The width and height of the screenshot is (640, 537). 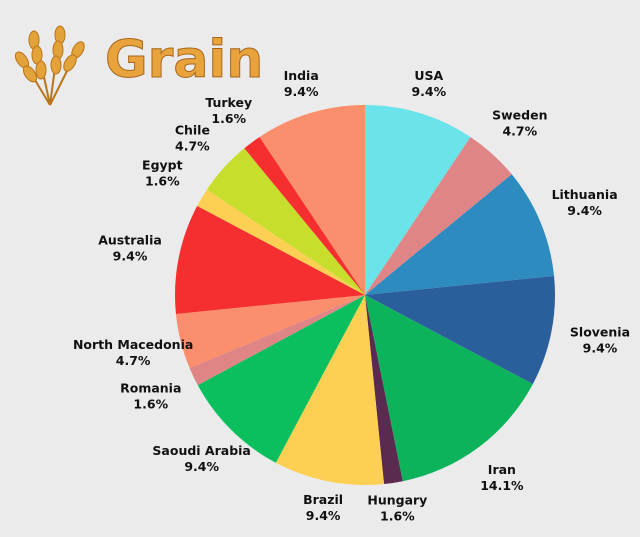 I want to click on slice-label: India, so click(x=301, y=75).